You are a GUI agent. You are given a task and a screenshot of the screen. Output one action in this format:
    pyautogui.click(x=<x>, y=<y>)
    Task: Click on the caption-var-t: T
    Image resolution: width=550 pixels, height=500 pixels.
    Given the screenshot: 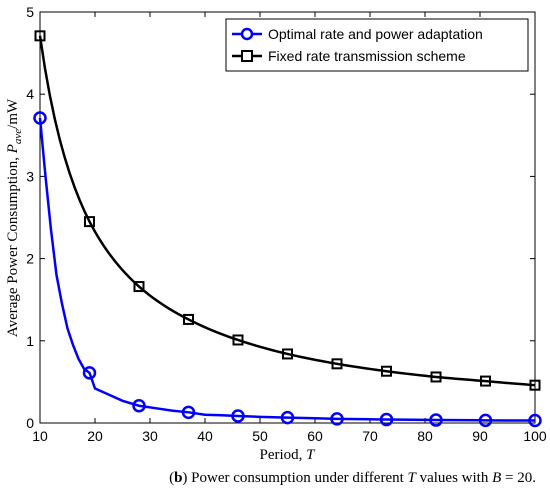 What is the action you would take?
    pyautogui.click(x=411, y=478)
    